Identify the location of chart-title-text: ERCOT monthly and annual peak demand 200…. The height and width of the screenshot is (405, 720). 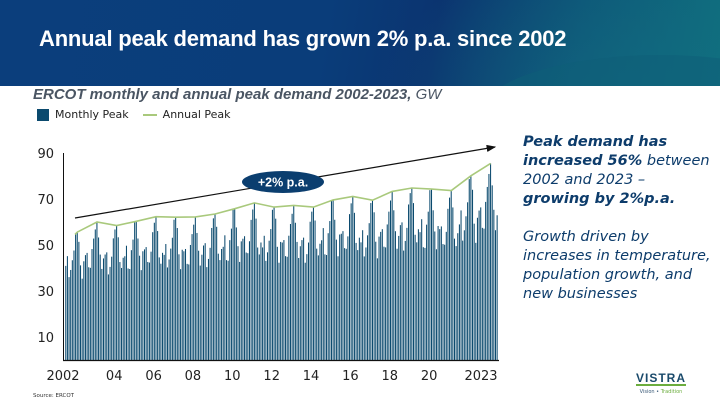
(222, 94).